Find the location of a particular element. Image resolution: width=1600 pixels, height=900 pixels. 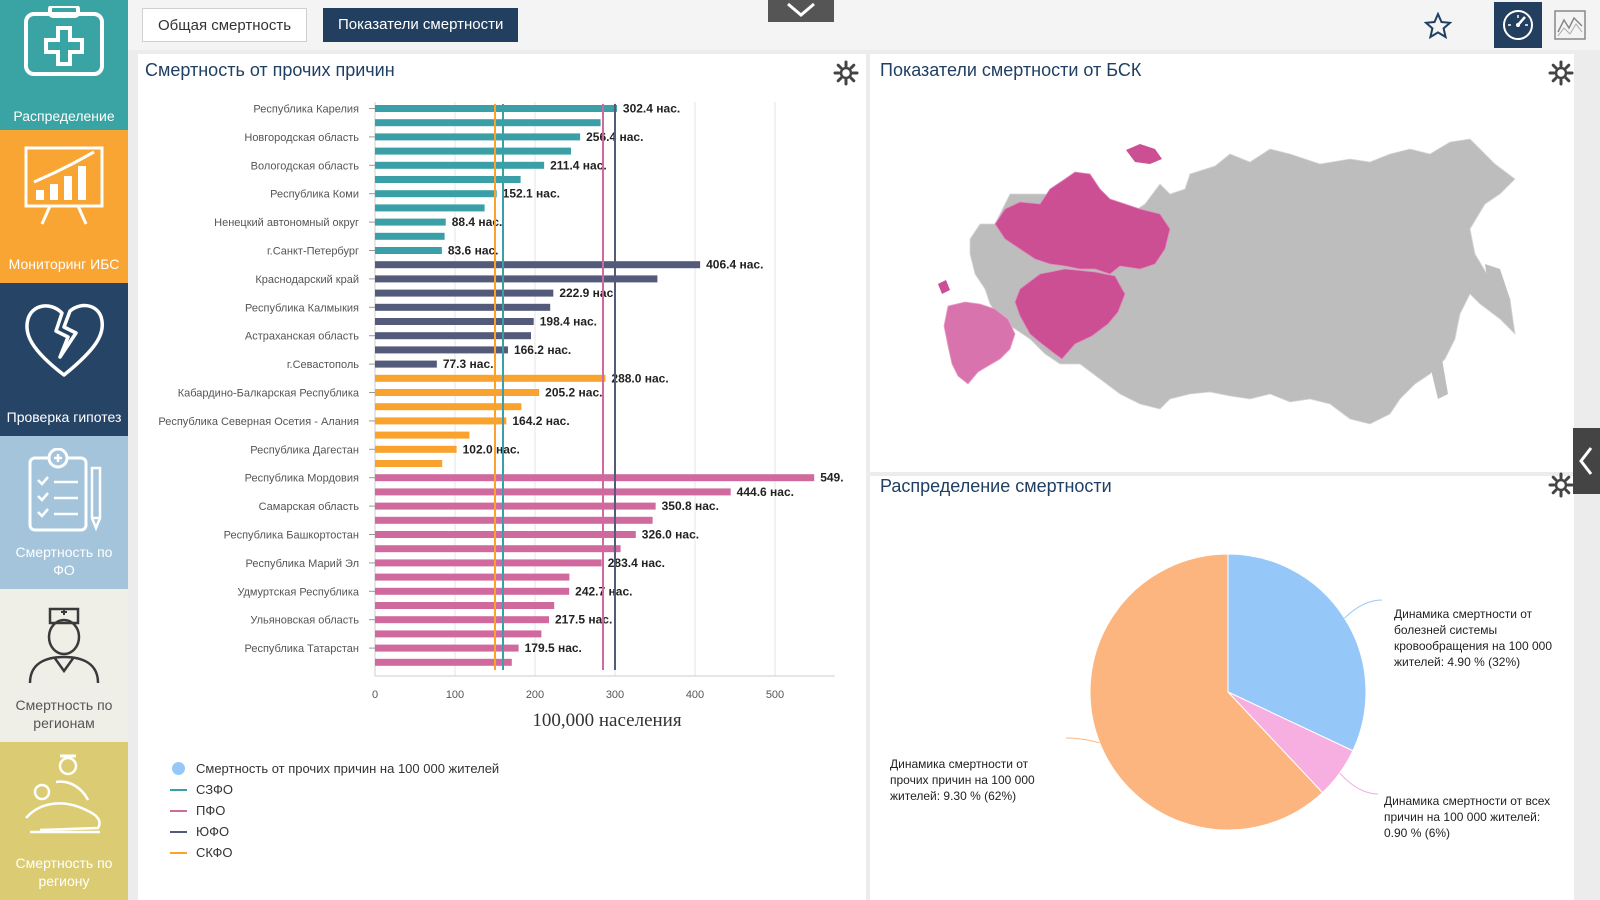

sidebar-item-ibs-monitoring: Мониторинг ИБС is located at coordinates (64, 206).